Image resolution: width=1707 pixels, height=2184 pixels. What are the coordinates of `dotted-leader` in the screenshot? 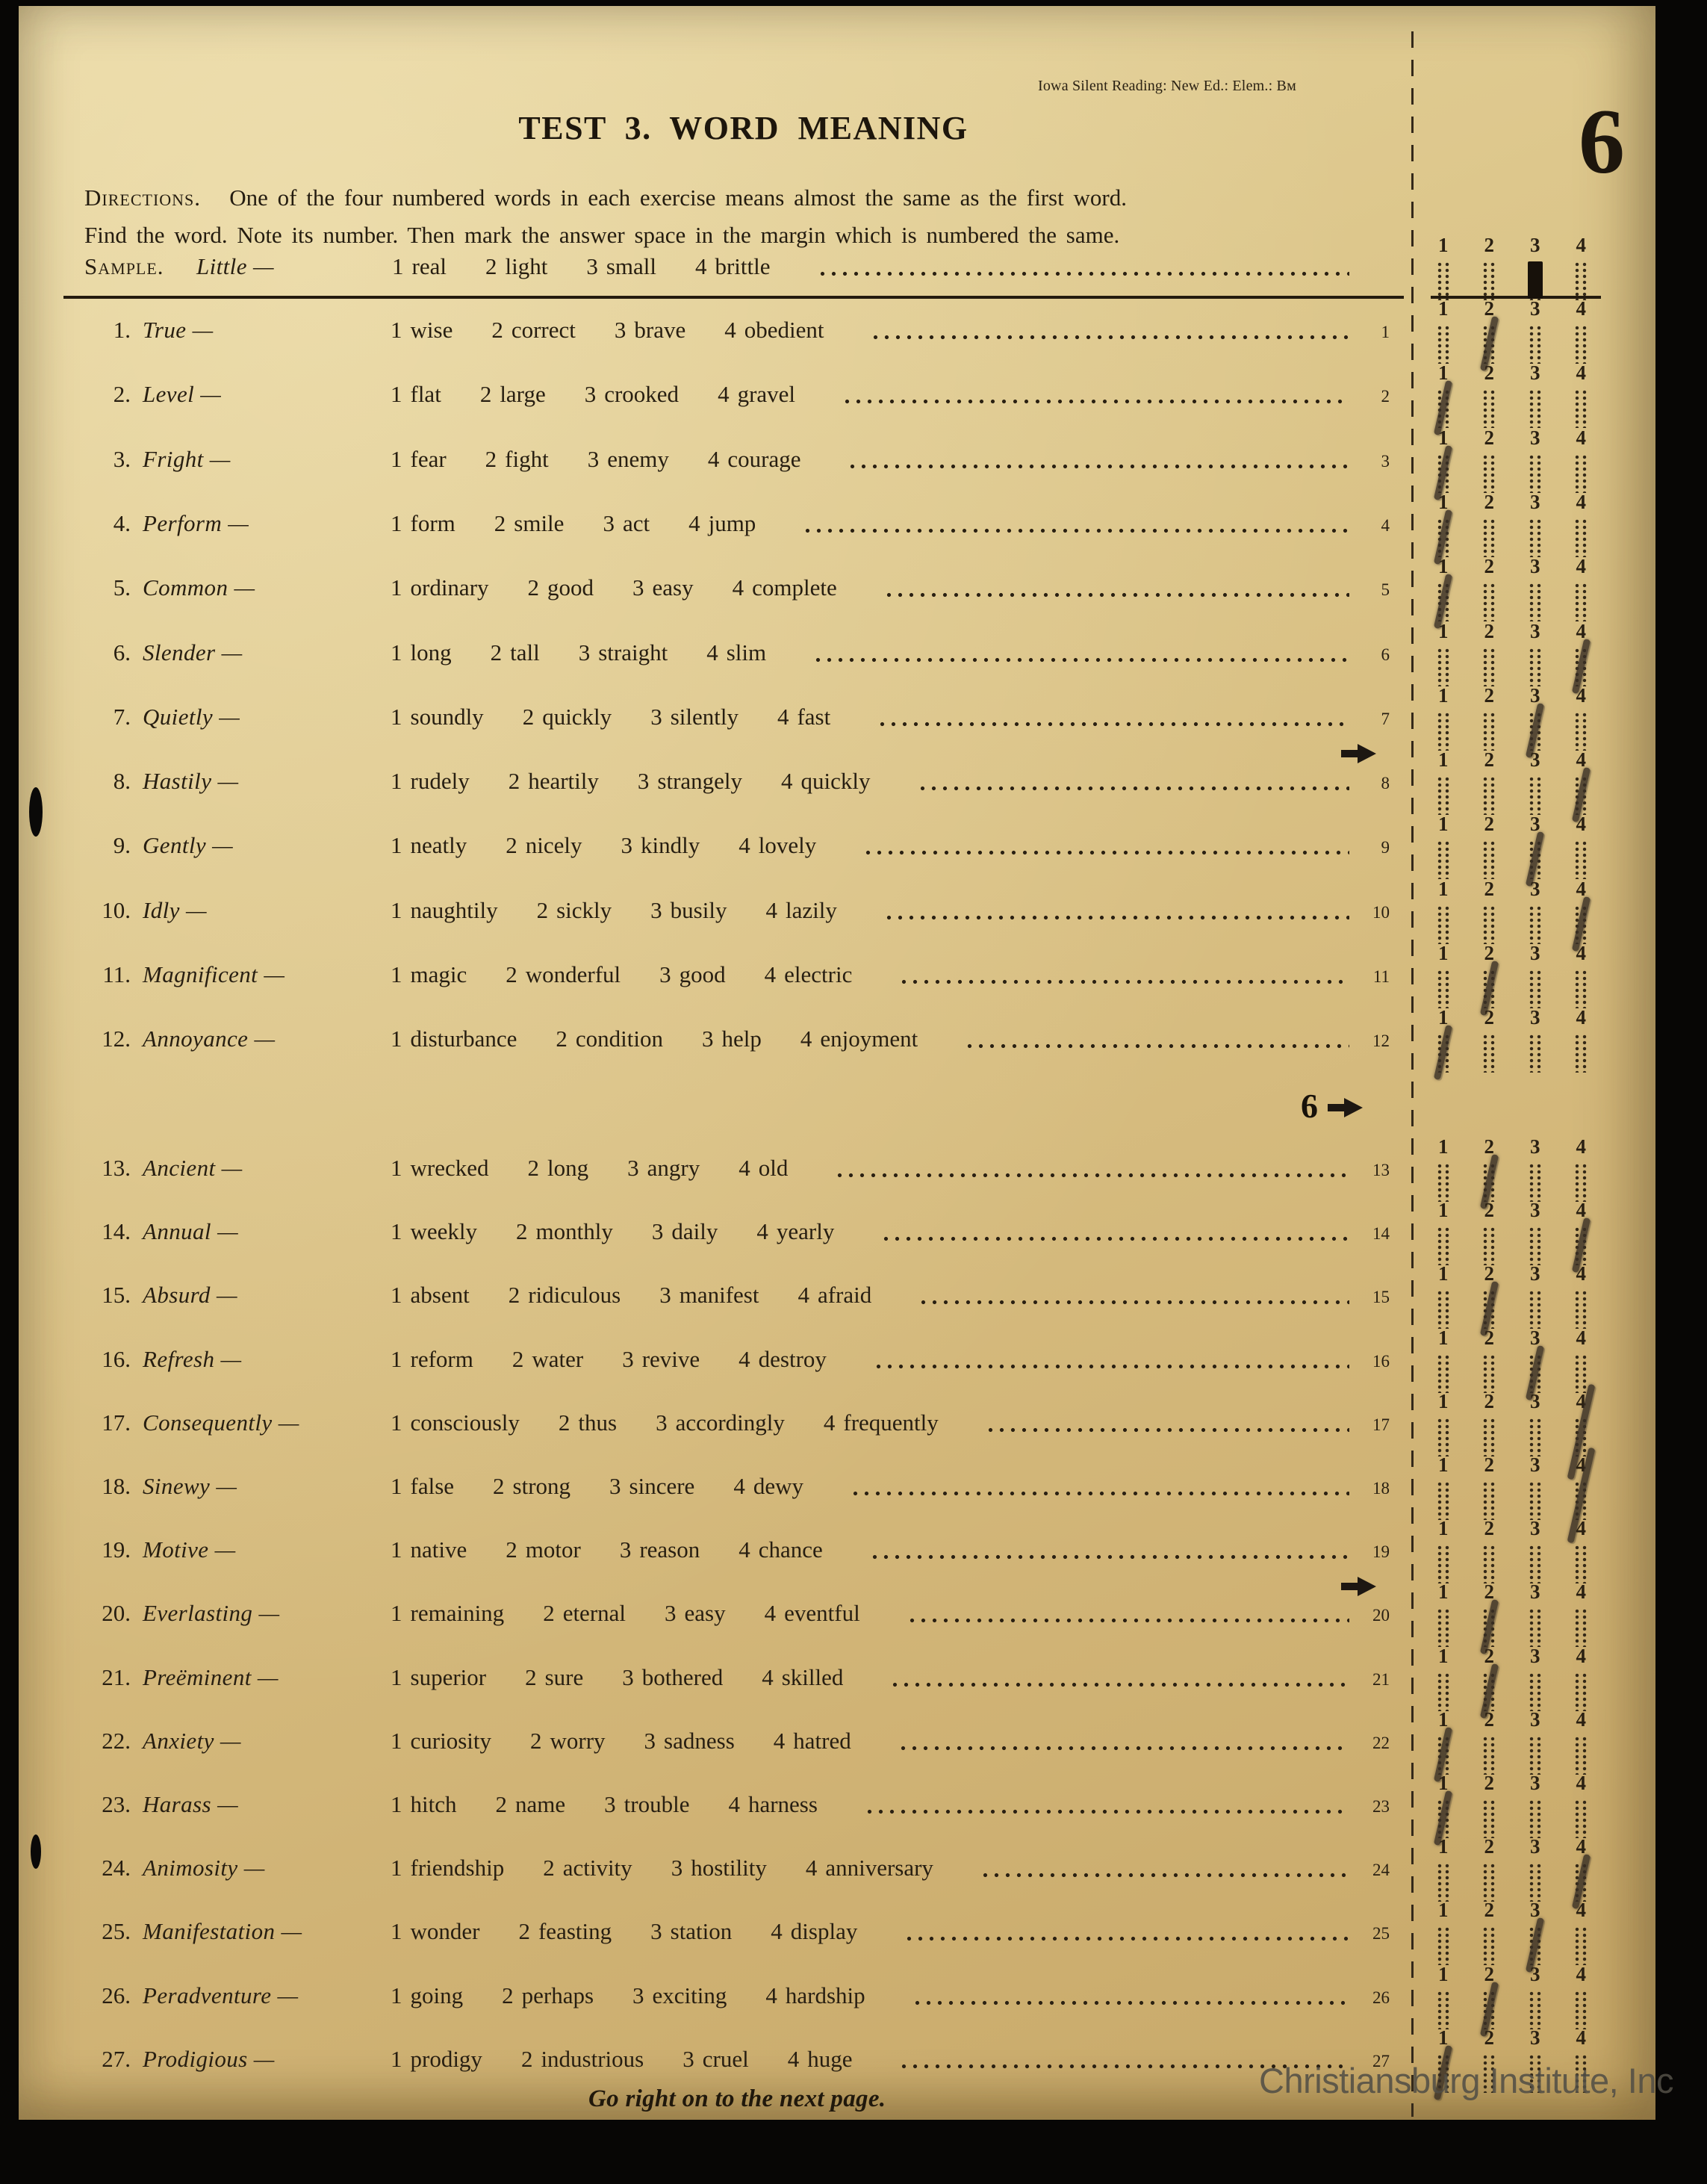 It's located at (1080, 659).